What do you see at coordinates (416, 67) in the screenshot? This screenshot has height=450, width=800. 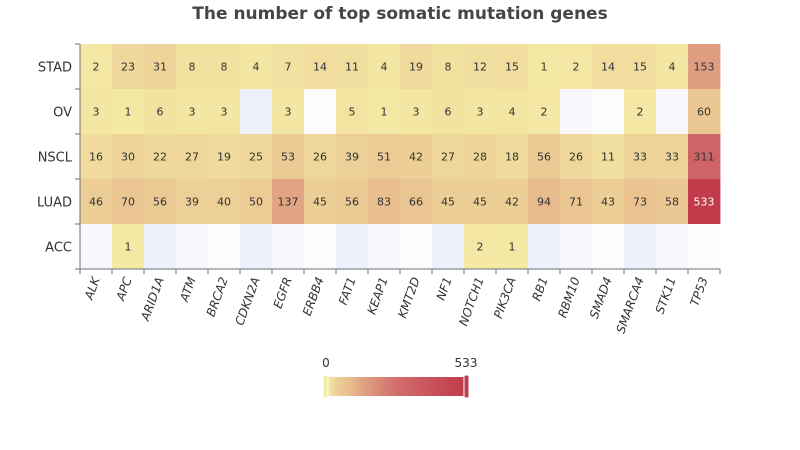 I see `heatmap-cell-stad-kmt2d` at bounding box center [416, 67].